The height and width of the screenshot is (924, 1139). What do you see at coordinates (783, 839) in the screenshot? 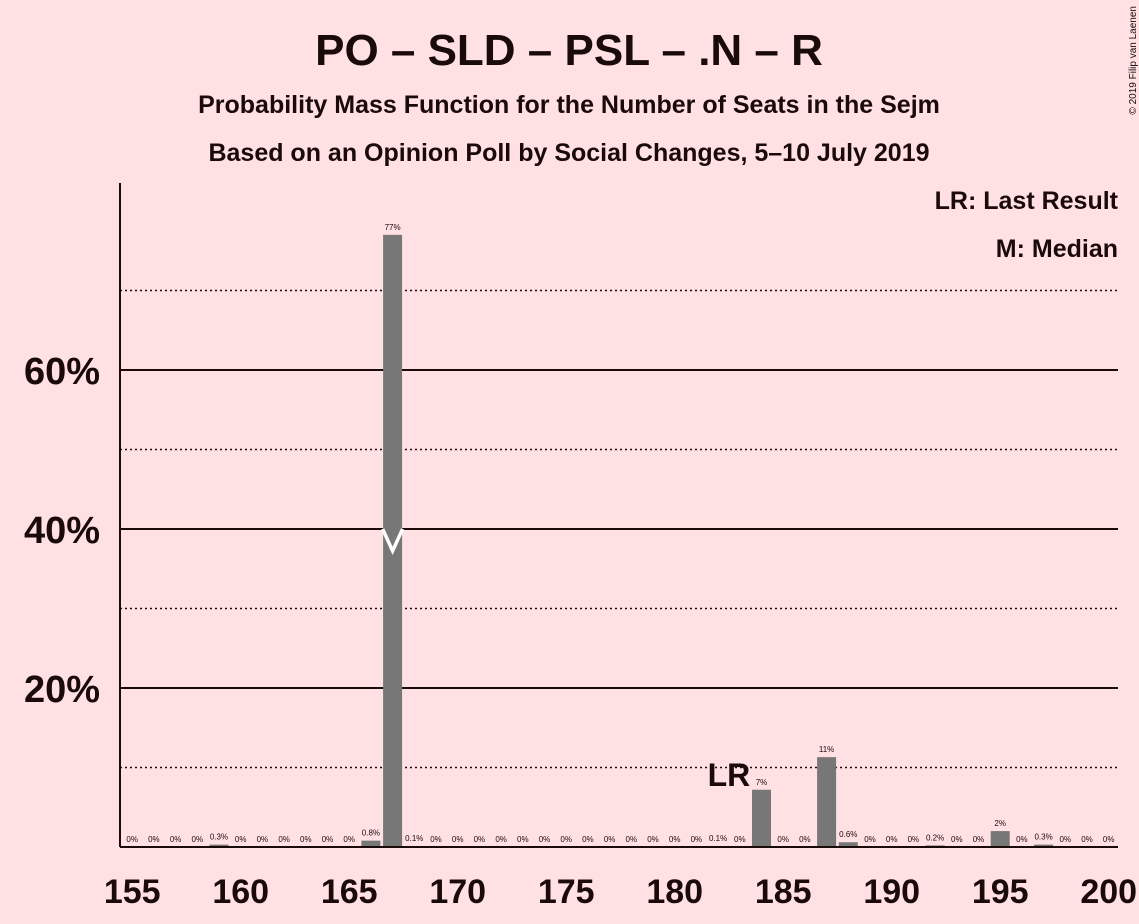
I see `bar-label-185: 0%` at bounding box center [783, 839].